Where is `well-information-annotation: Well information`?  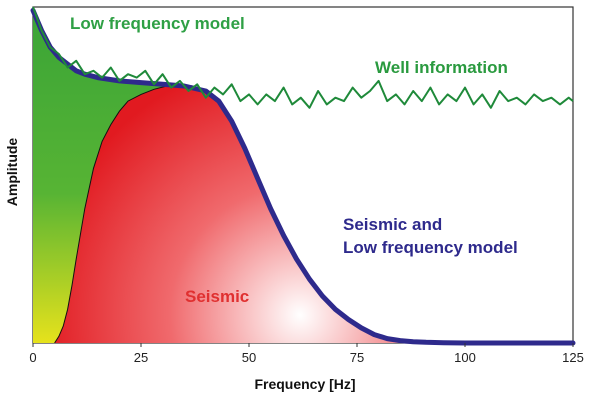 well-information-annotation: Well information is located at coordinates (441, 67).